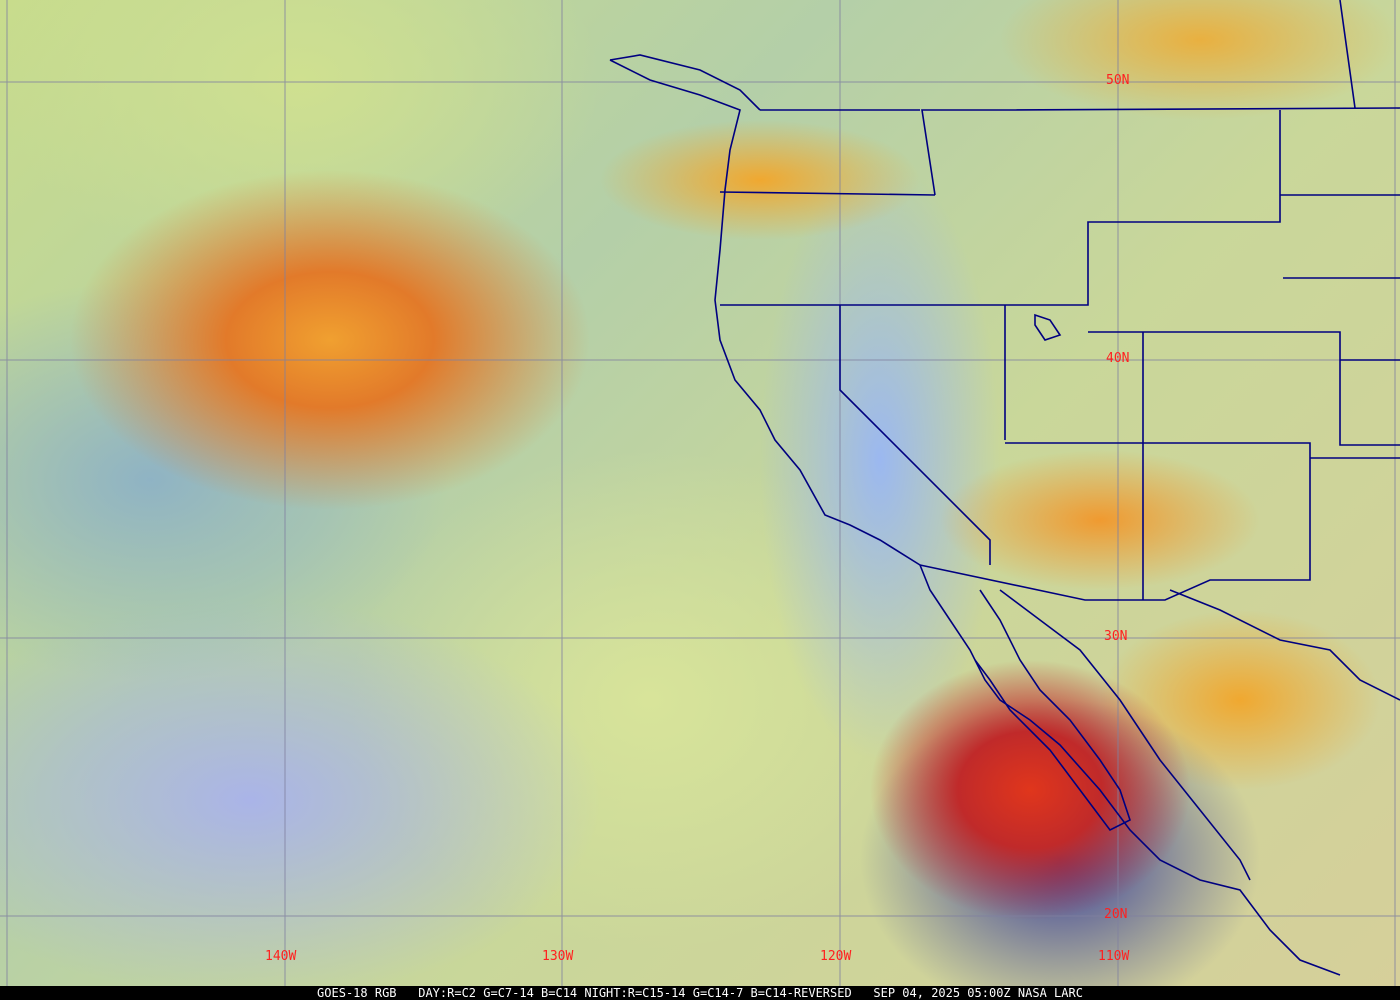 The width and height of the screenshot is (1400, 1000). Describe the element at coordinates (836, 956) in the screenshot. I see `longitude-label-120w: 120W` at that location.